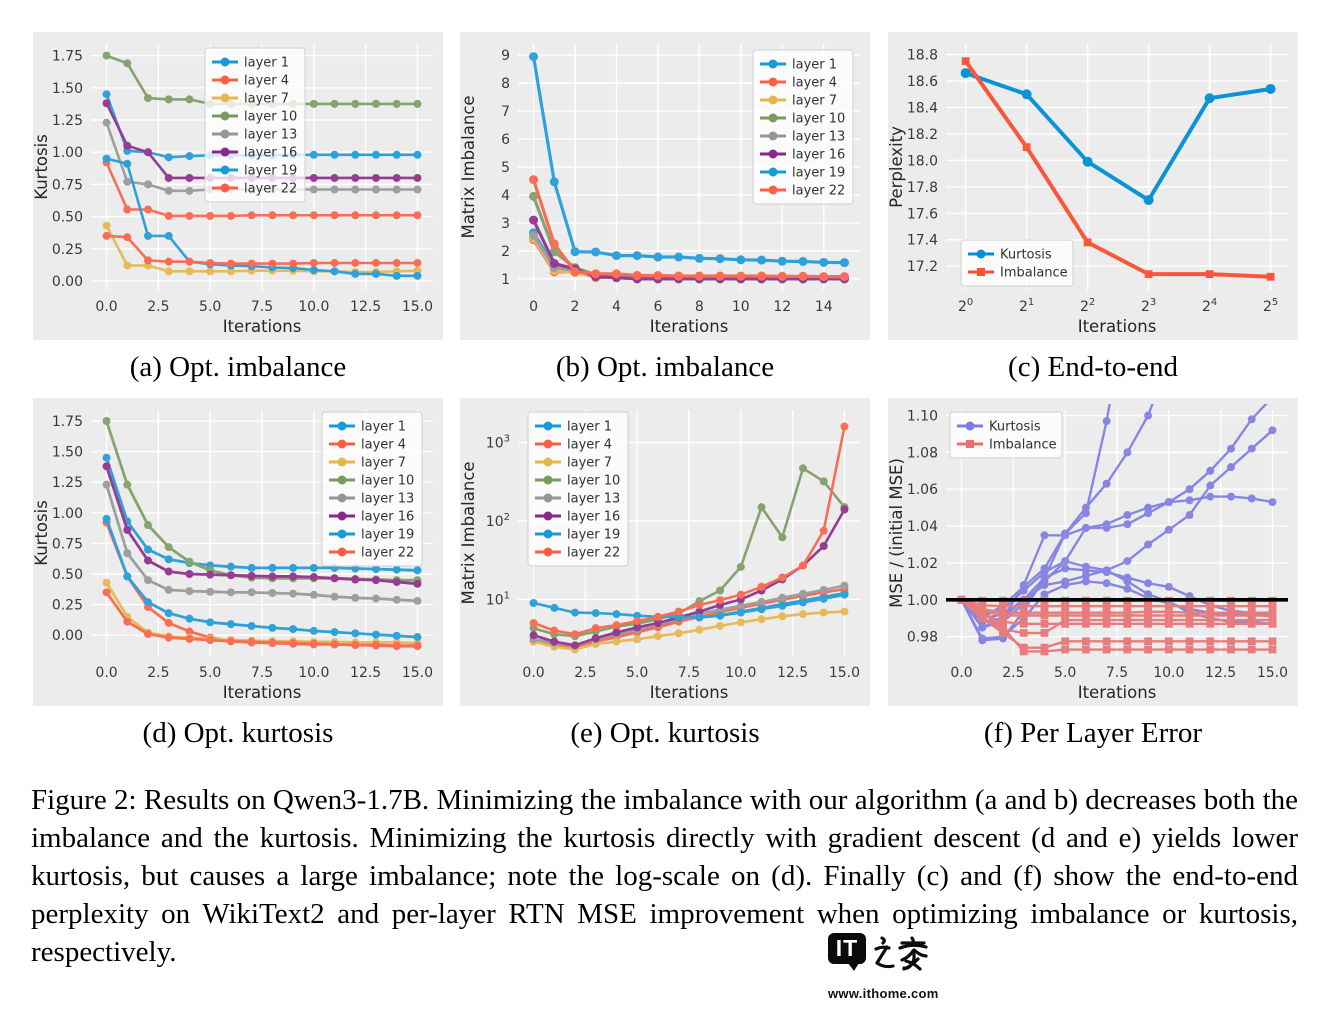  What do you see at coordinates (266, 63) in the screenshot?
I see `svg-text: layer 1` at bounding box center [266, 63].